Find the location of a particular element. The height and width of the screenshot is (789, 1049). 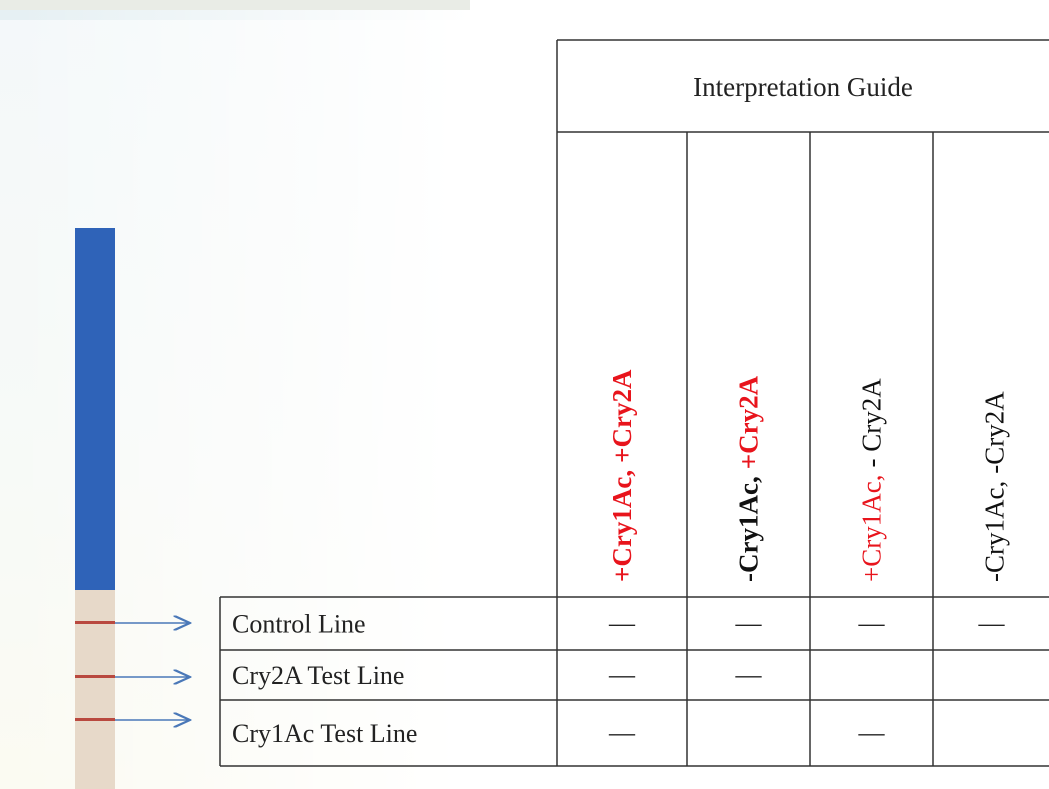

arrows is located at coordinates (152, 671).